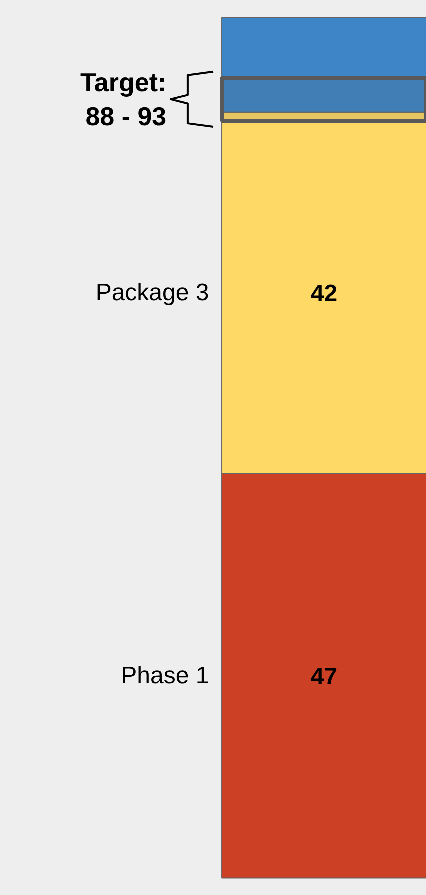  I want to click on data-label: 47, so click(324, 677).